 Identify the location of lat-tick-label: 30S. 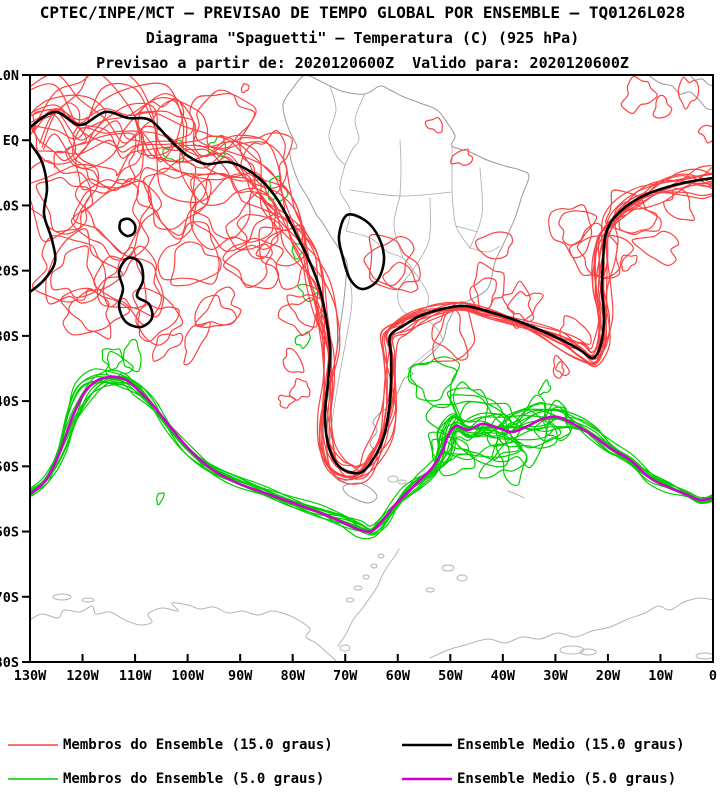
(9, 337).